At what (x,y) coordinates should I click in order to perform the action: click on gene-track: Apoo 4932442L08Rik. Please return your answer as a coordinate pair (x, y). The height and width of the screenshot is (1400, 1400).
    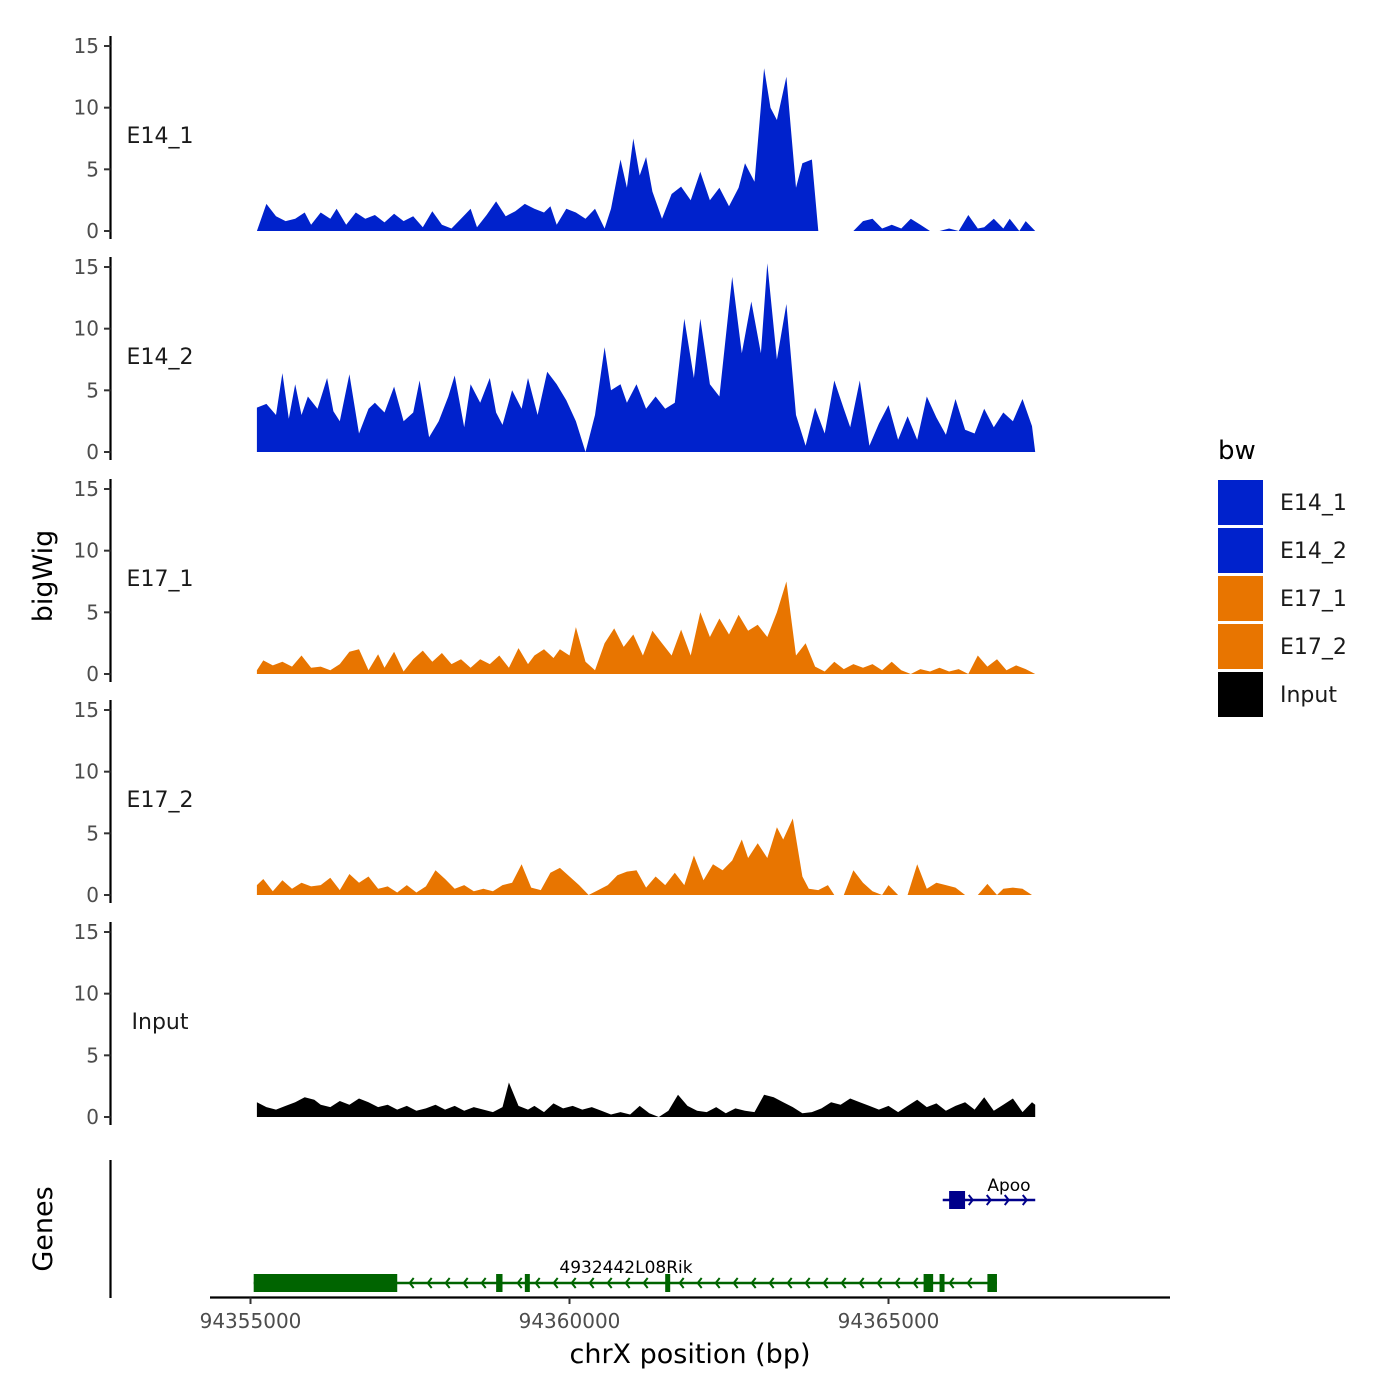
    Looking at the image, I should click on (572, 1229).